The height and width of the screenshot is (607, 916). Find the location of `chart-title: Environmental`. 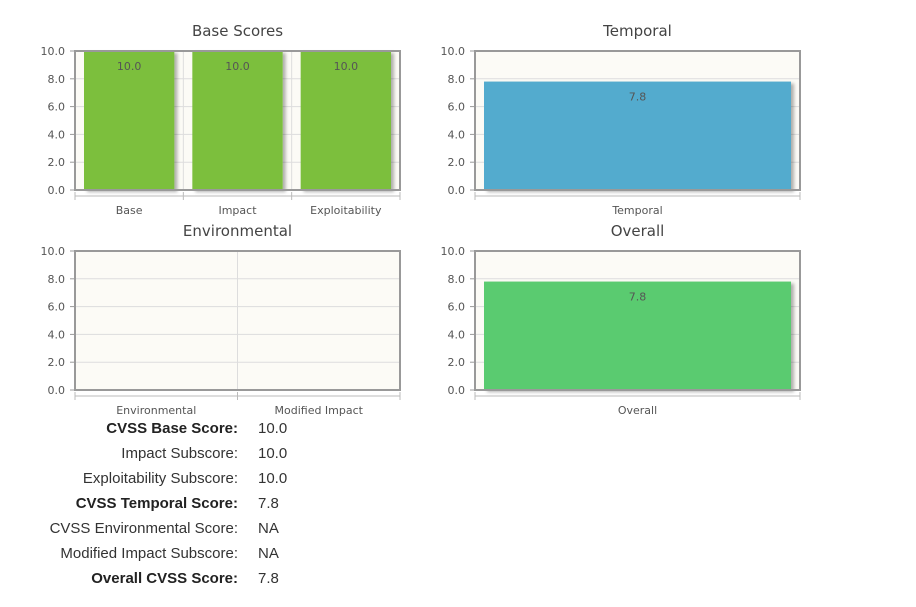

chart-title: Environmental is located at coordinates (237, 231).